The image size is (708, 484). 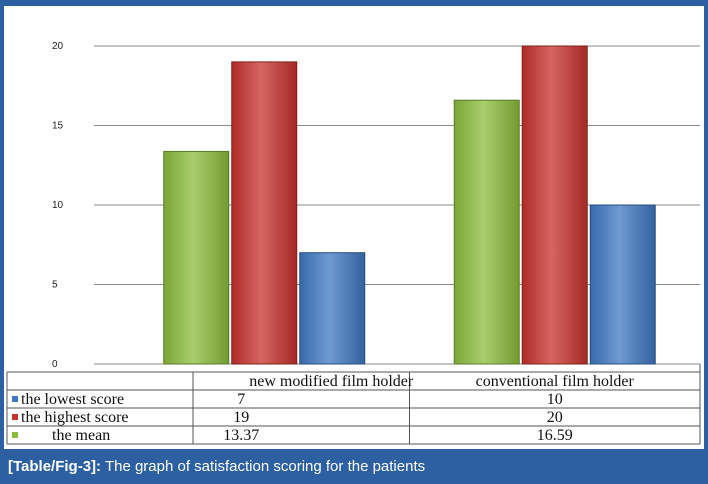 I want to click on table-cell: 19, so click(x=241, y=417).